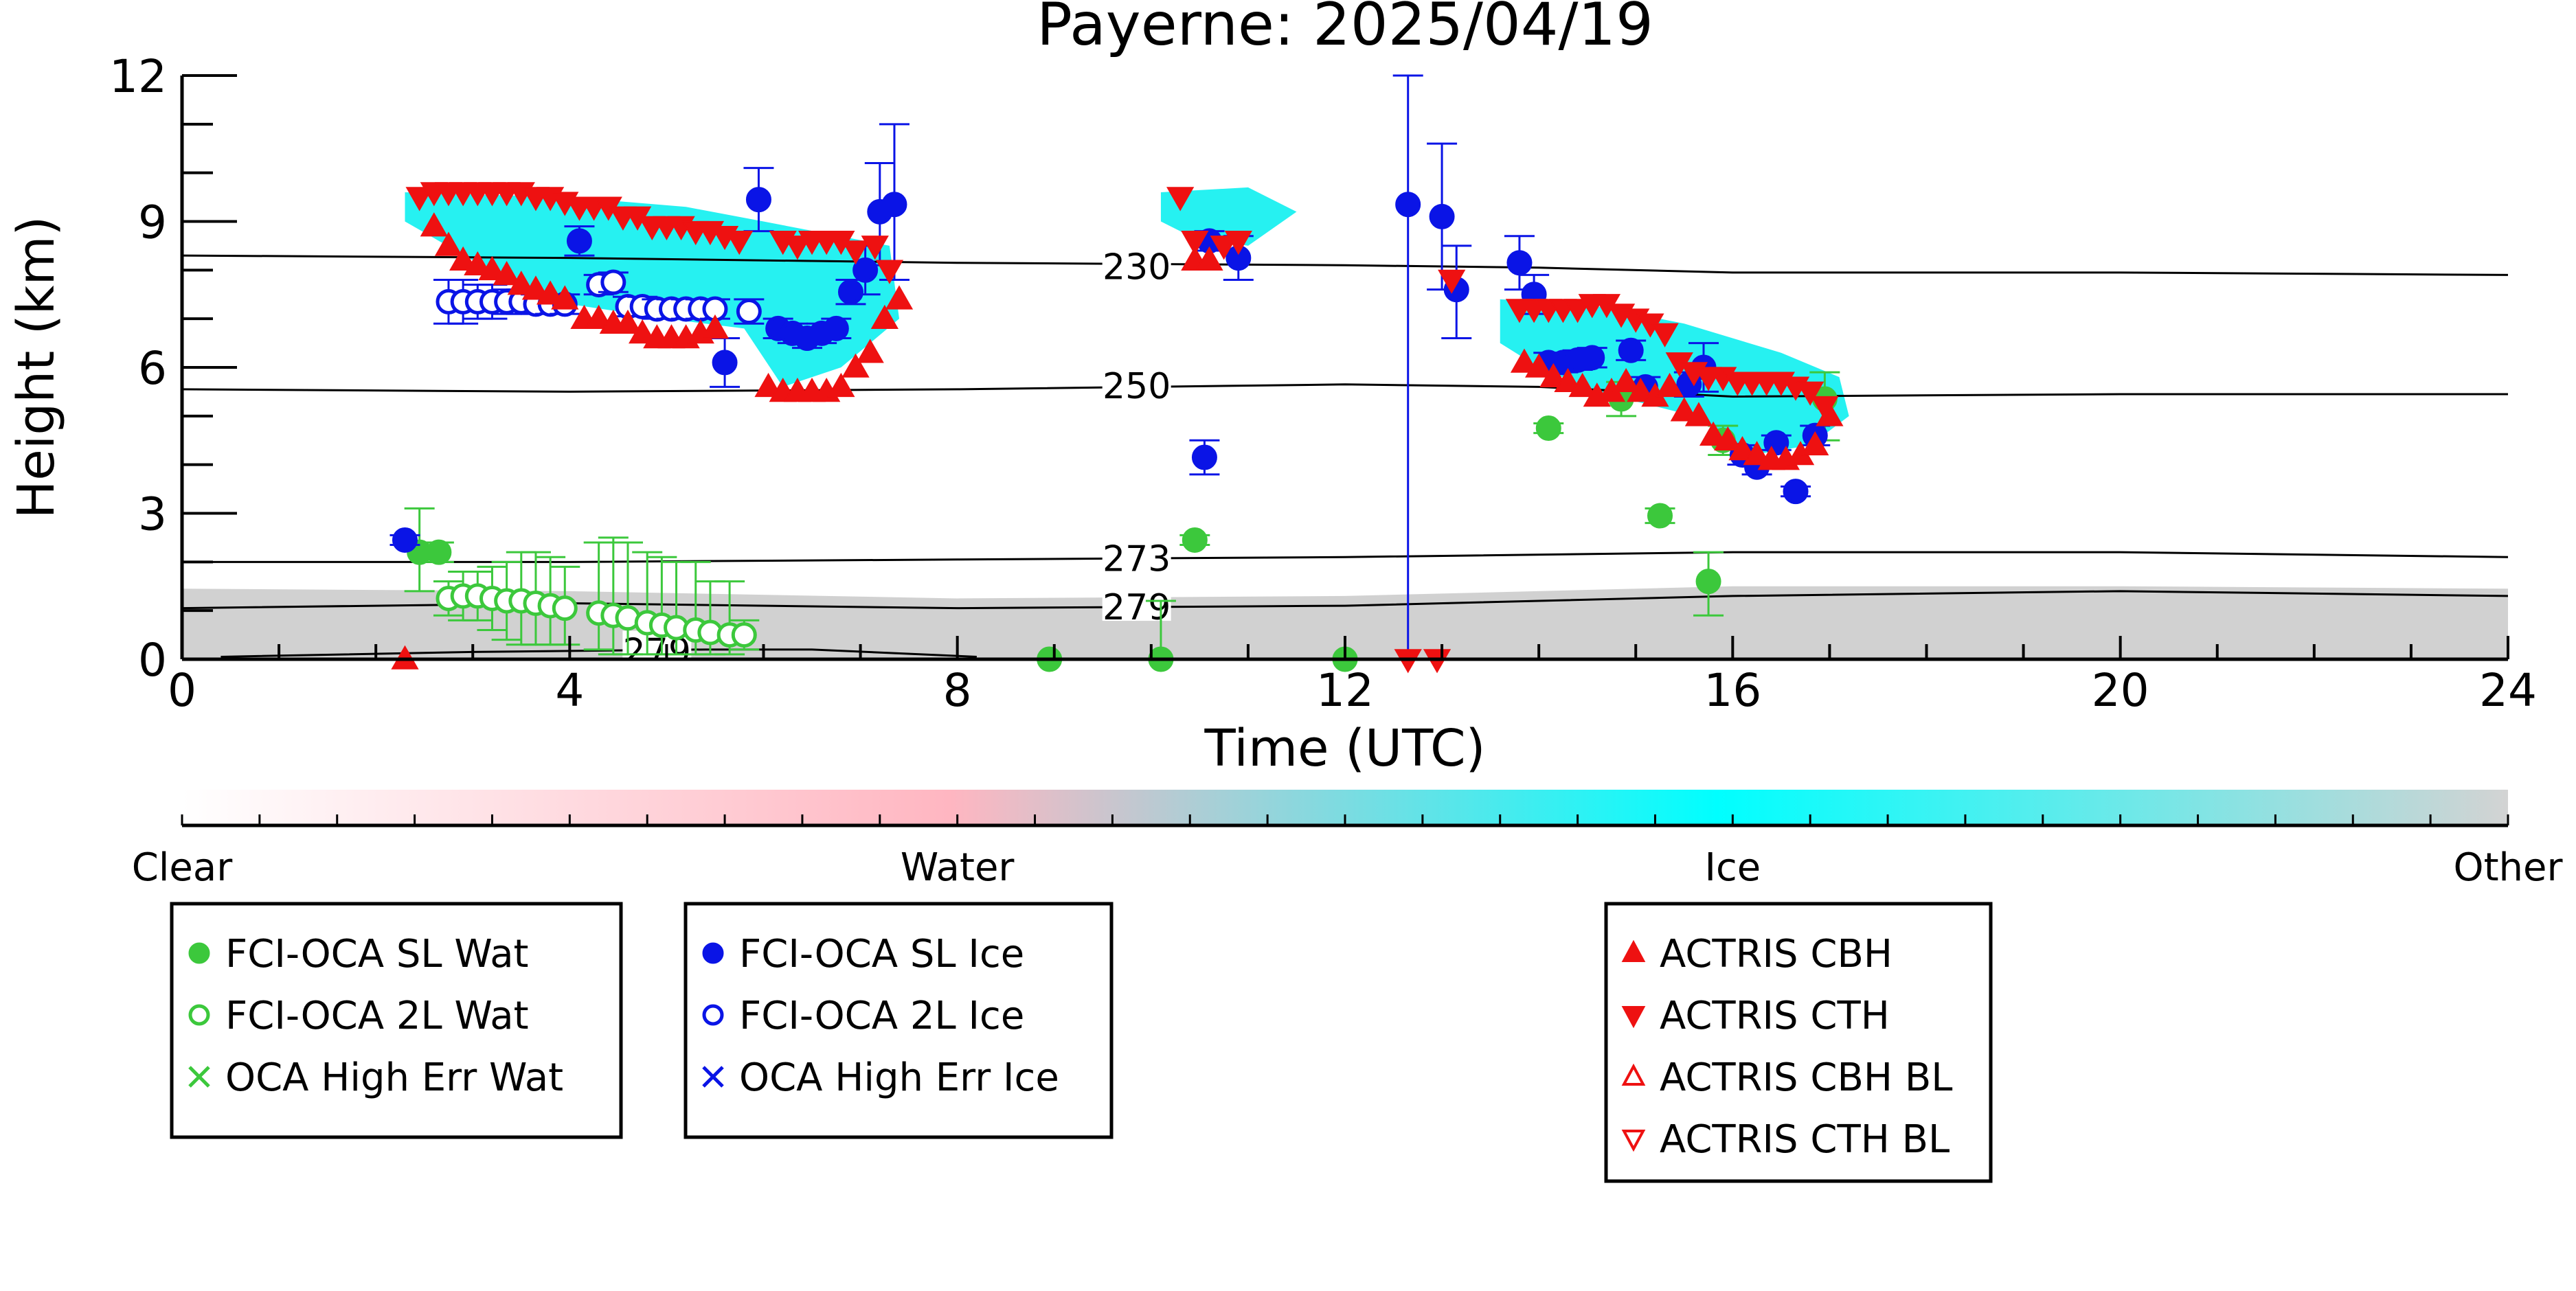  I want to click on legend-entry: FCI-OCA SL Ice, so click(863, 954).